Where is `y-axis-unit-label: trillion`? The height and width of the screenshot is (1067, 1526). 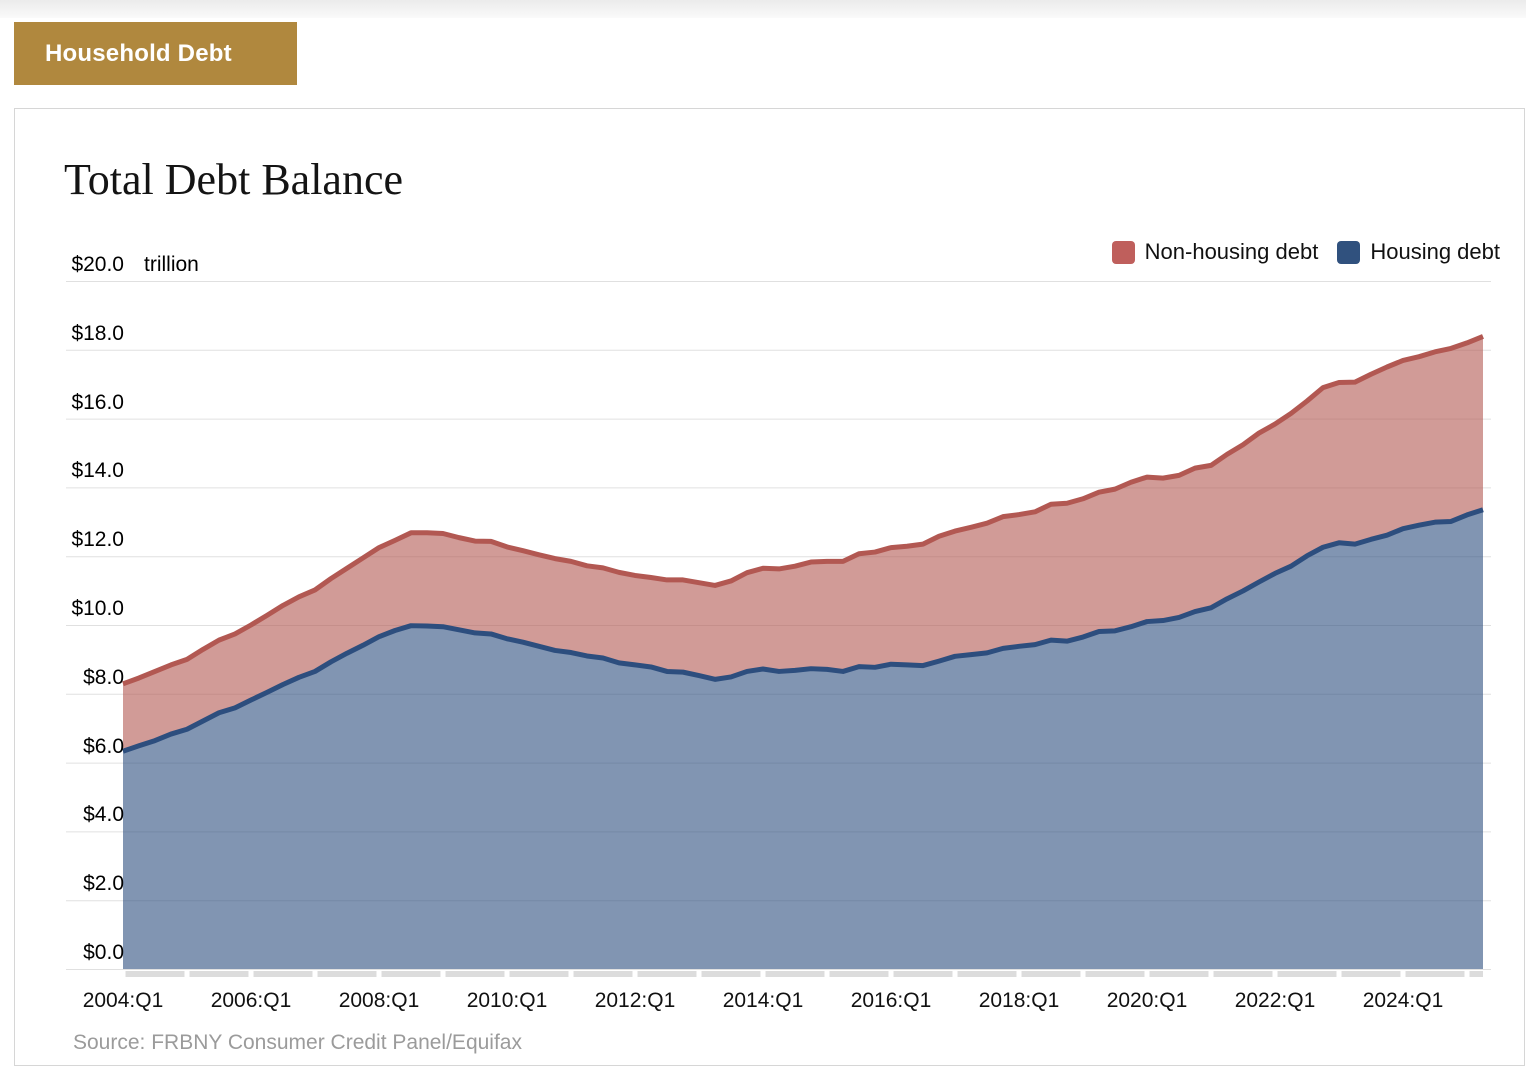 y-axis-unit-label: trillion is located at coordinates (171, 264).